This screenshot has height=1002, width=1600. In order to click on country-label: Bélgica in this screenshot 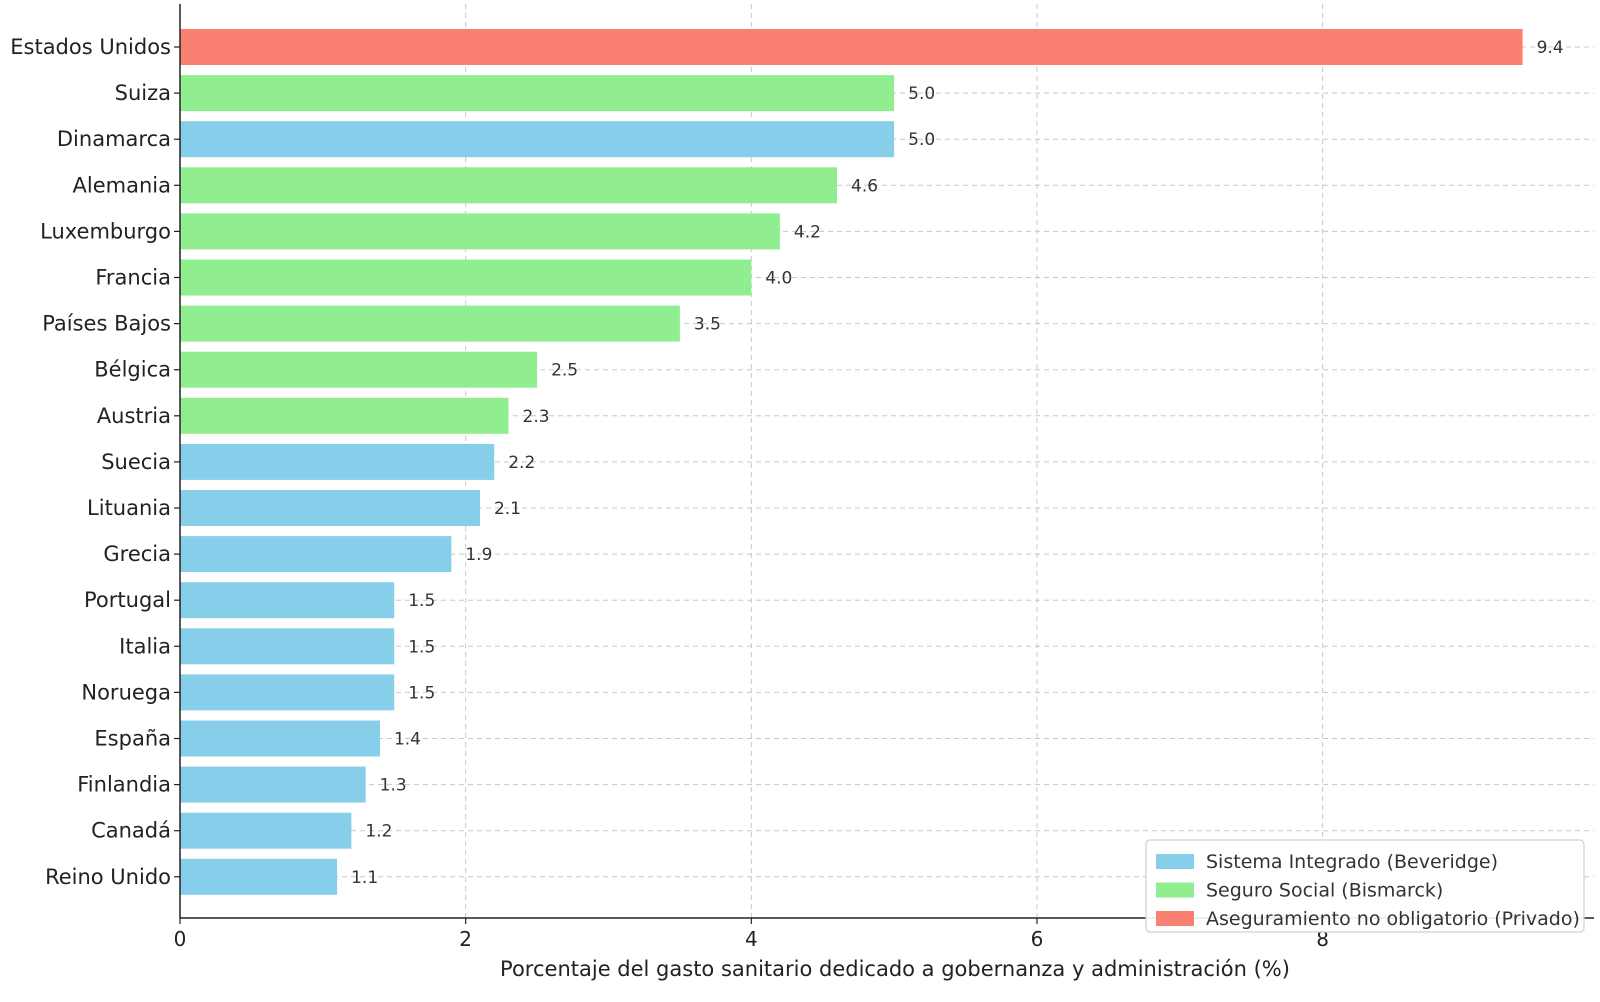, I will do `click(132, 370)`.